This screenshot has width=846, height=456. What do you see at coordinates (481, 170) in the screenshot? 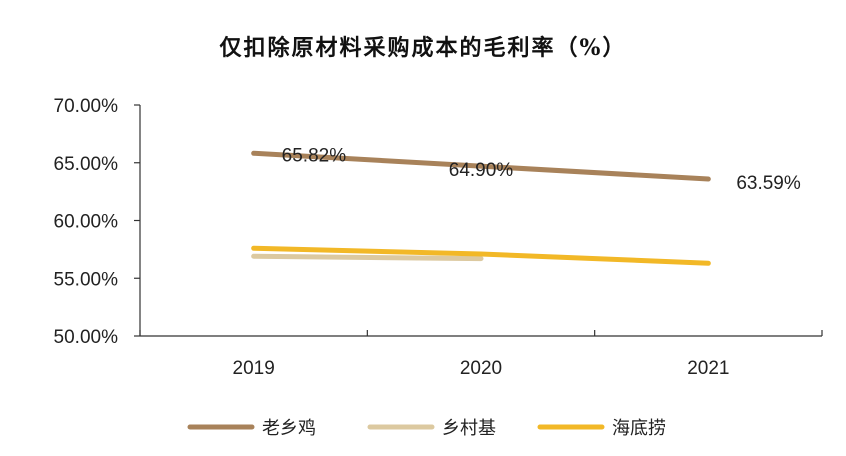
I see `data-label: 64.90%` at bounding box center [481, 170].